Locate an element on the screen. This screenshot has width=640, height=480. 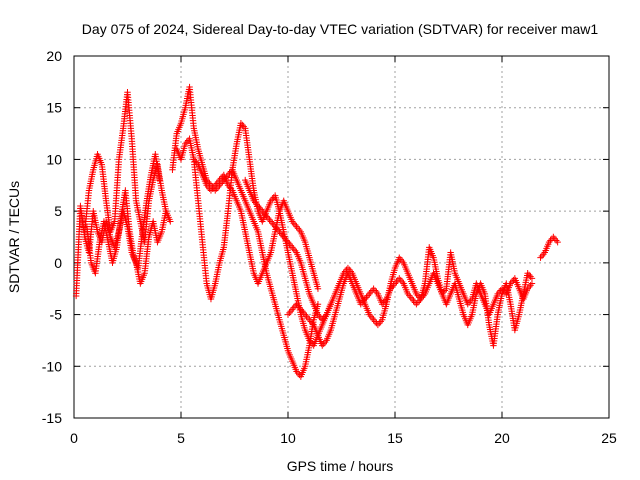
series-track-b is located at coordinates (125, 167).